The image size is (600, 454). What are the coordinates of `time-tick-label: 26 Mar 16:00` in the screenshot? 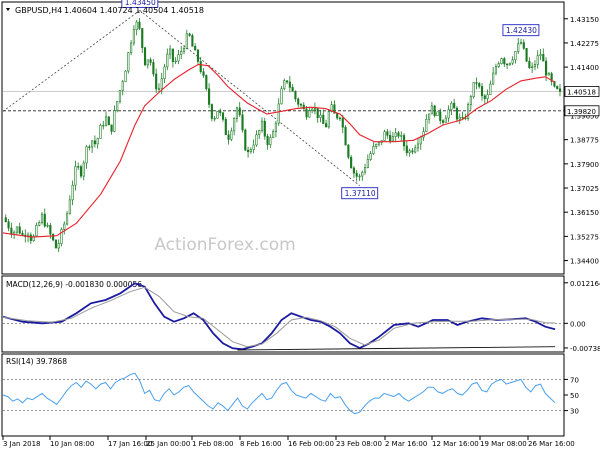 It's located at (551, 444).